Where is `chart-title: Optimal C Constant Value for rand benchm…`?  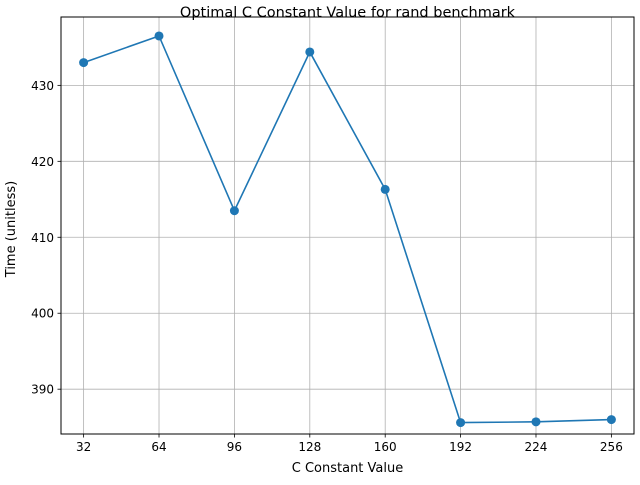 chart-title: Optimal C Constant Value for rand benchm… is located at coordinates (348, 13).